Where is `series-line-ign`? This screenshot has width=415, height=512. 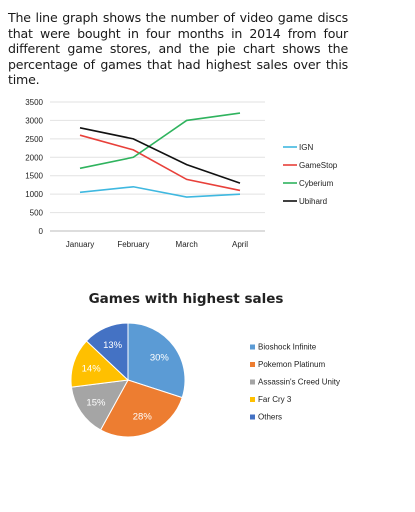
series-line-ign is located at coordinates (160, 191).